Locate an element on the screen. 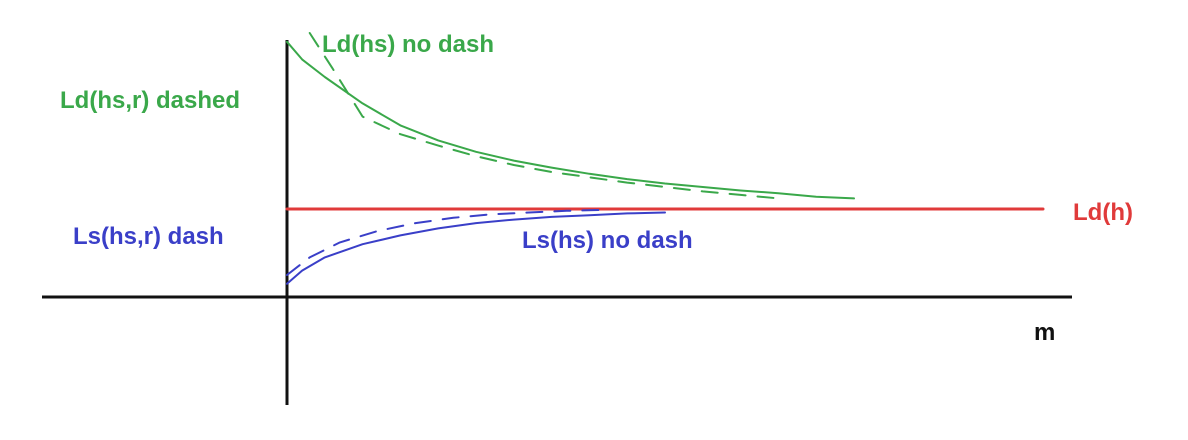 The height and width of the screenshot is (440, 1188). label-ls-hs-r: Ls(hs,r) dash is located at coordinates (148, 236).